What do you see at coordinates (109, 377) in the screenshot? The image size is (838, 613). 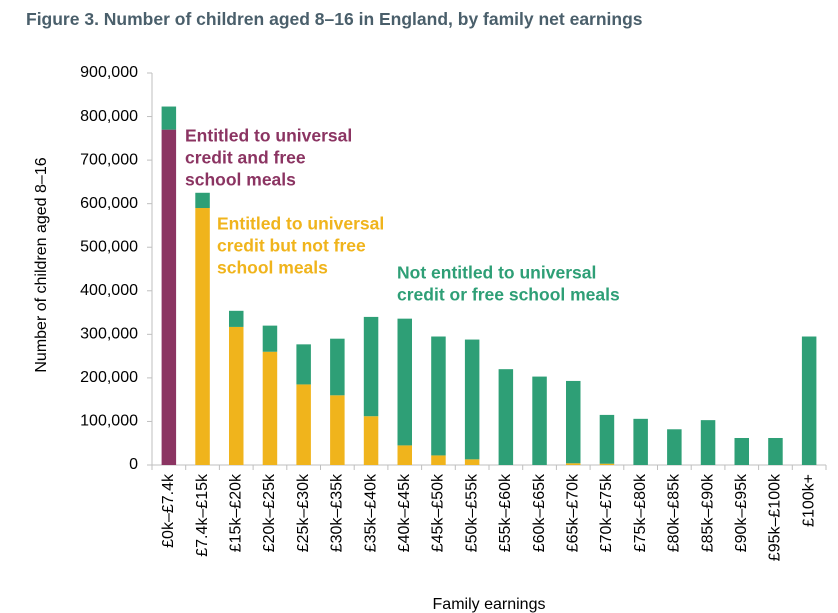 I see `y-tick-label: 200,000` at bounding box center [109, 377].